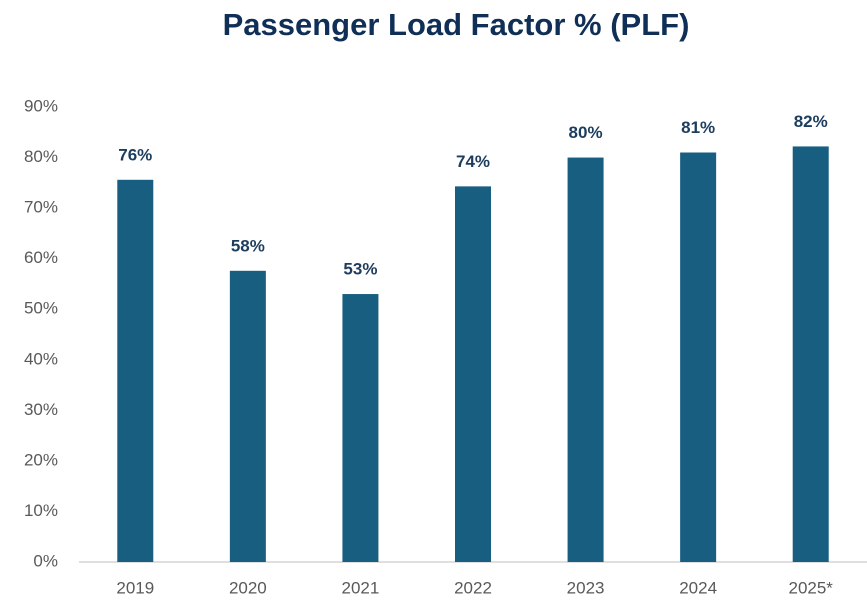  Describe the element at coordinates (41, 156) in the screenshot. I see `y-tick-label: 80%` at that location.